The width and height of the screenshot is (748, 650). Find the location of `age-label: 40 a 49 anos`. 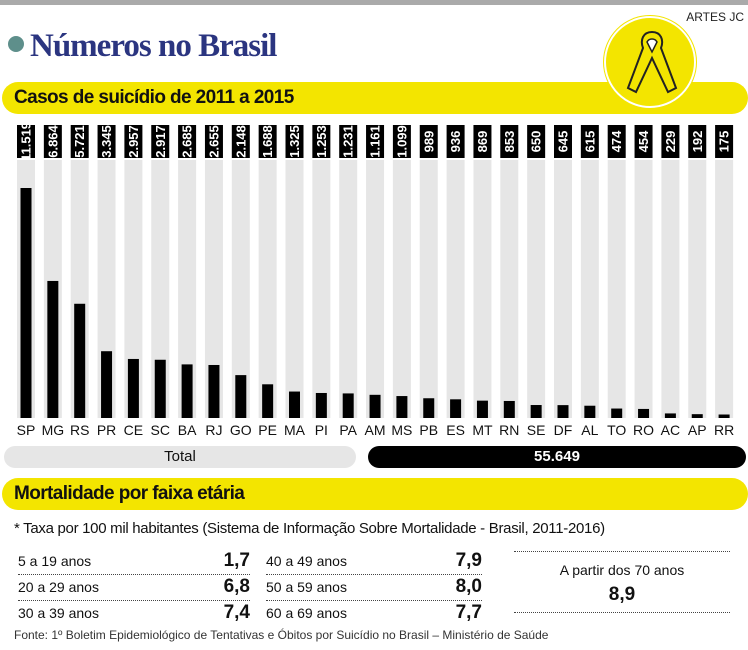

age-label: 40 a 49 anos is located at coordinates (306, 561).